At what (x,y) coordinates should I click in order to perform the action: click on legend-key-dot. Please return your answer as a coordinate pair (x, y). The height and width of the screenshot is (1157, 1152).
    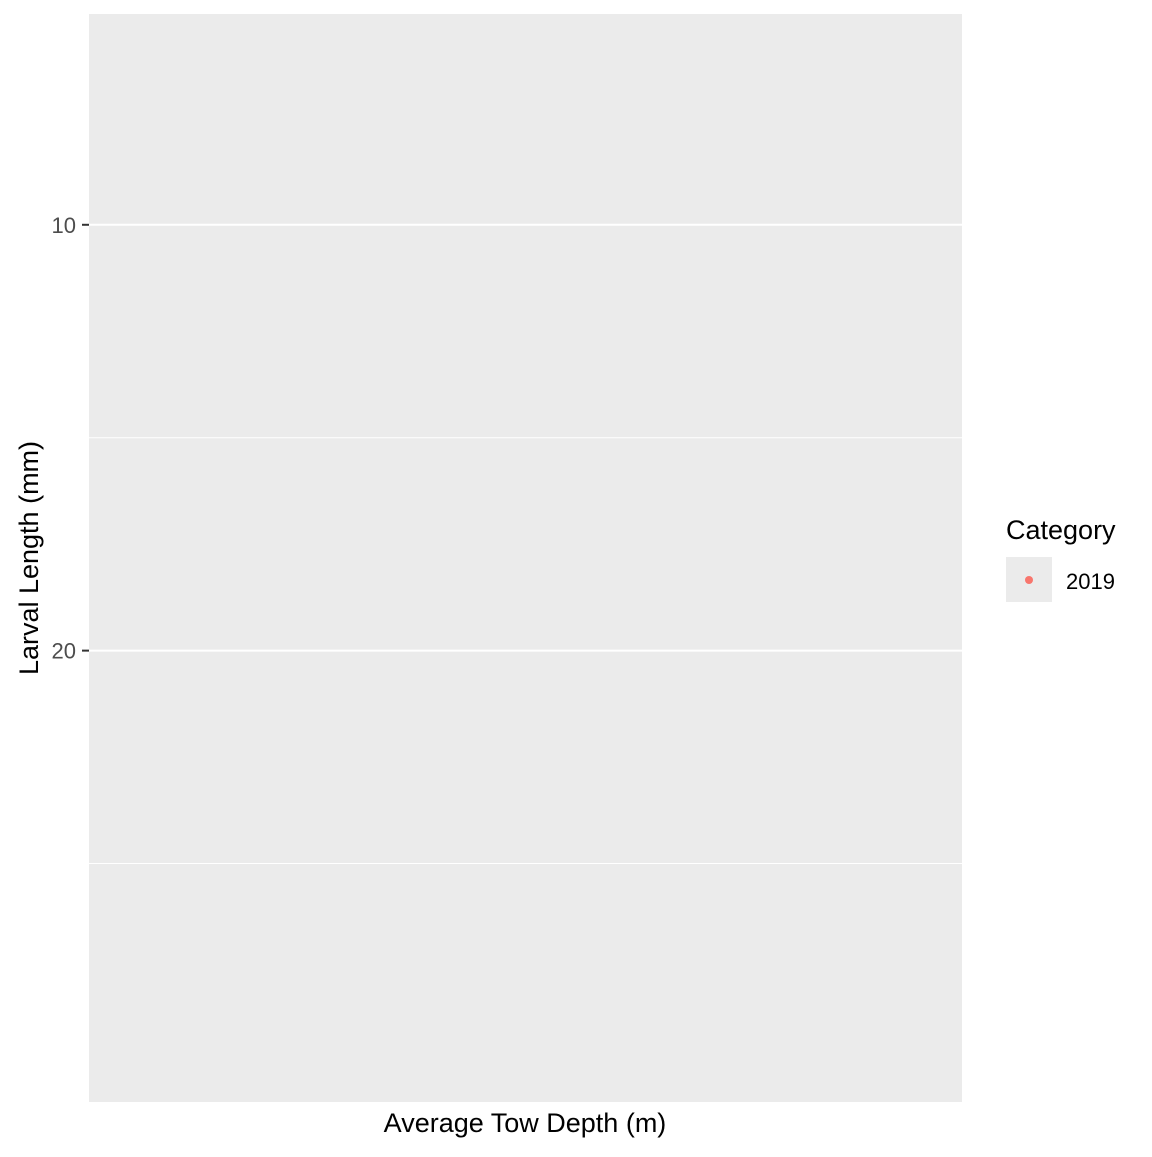
    Looking at the image, I should click on (1029, 580).